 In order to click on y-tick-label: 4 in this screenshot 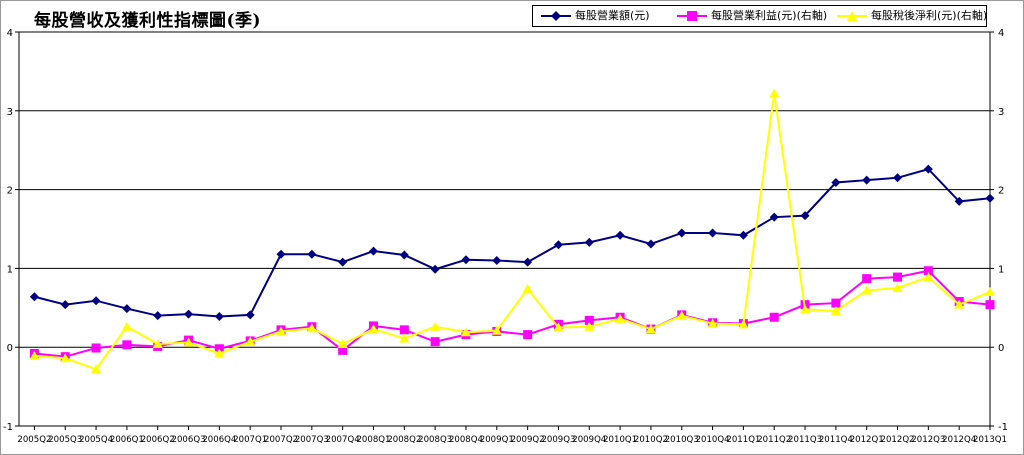, I will do `click(10, 33)`.